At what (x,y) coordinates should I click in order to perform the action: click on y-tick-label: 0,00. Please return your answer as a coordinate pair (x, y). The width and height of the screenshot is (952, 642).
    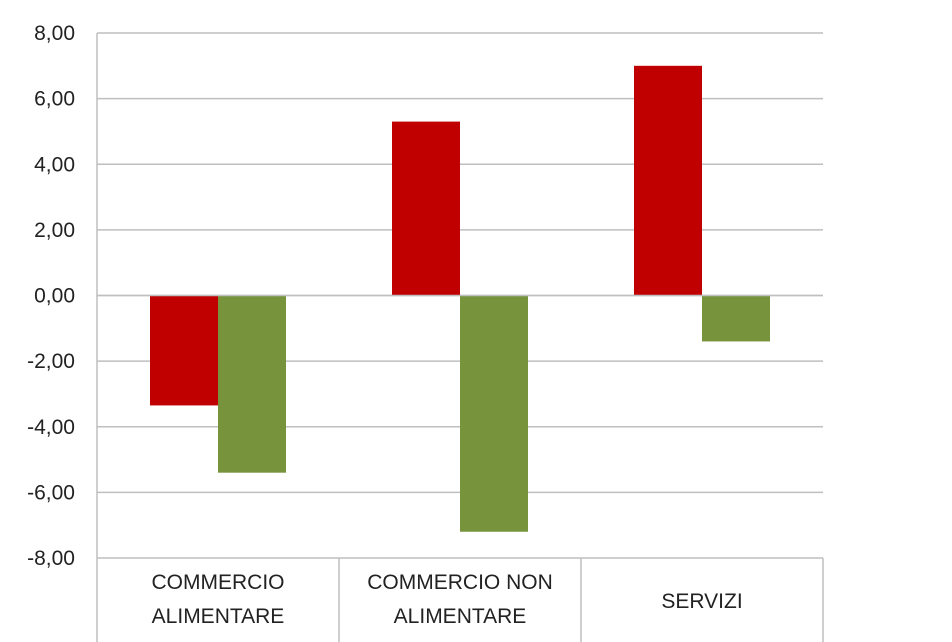
    Looking at the image, I should click on (54, 296).